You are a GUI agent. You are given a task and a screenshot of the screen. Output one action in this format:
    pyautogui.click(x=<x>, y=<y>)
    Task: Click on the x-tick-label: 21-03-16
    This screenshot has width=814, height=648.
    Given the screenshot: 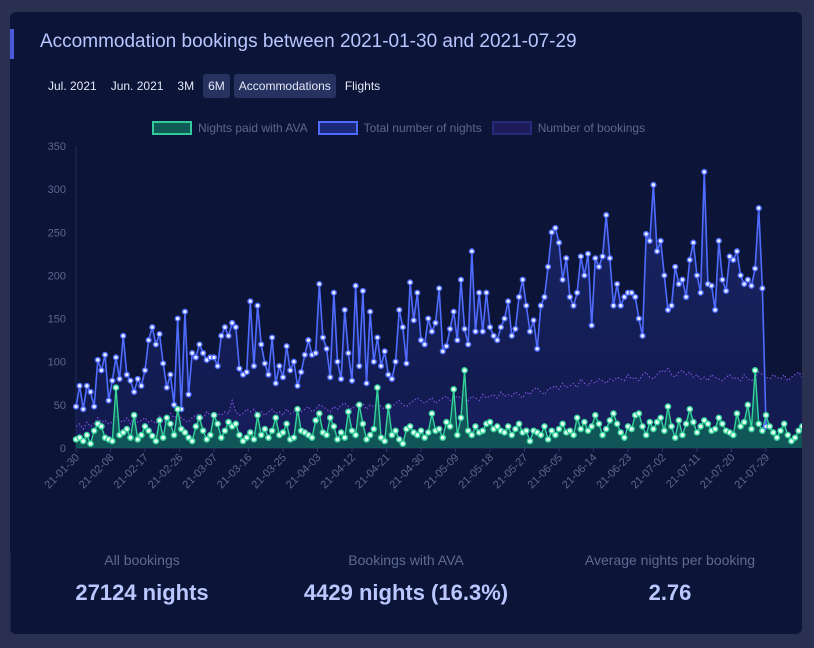 What is the action you would take?
    pyautogui.click(x=235, y=472)
    